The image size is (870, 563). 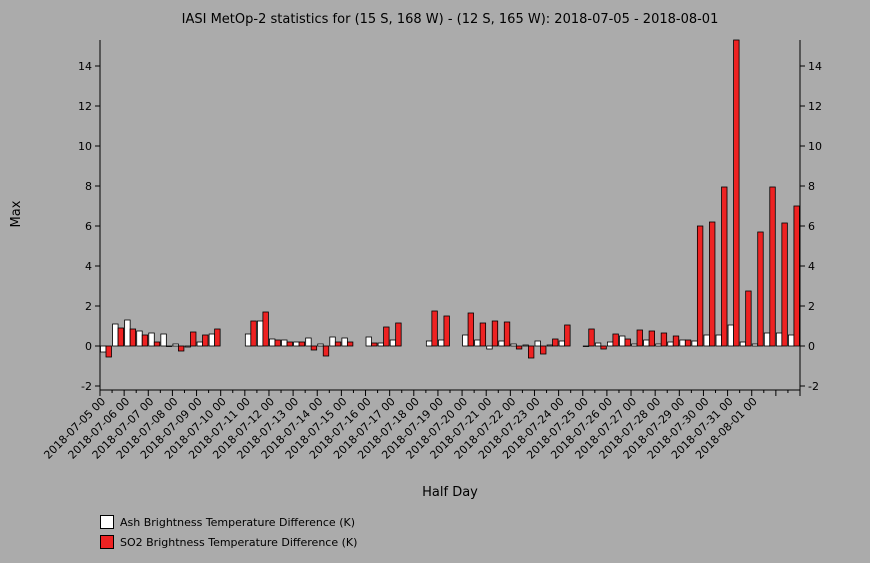 What do you see at coordinates (86, 386) in the screenshot?
I see `y-tick-label-left-0: -2` at bounding box center [86, 386].